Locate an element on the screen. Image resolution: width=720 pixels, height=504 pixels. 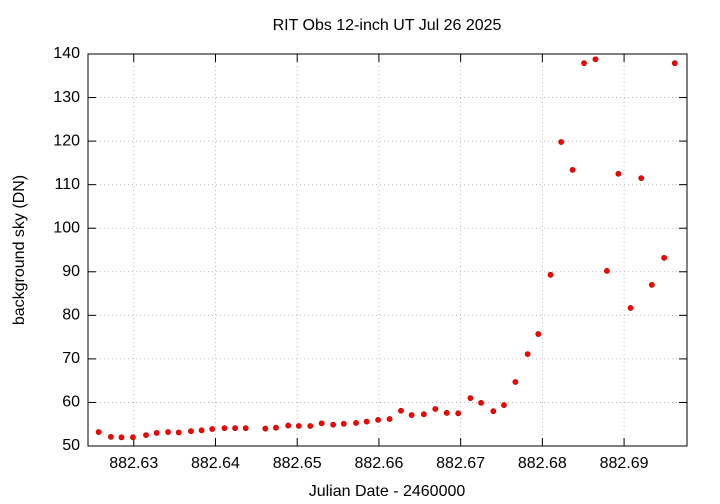
x-axis-label: Julian Date - 2460000 is located at coordinates (387, 491).